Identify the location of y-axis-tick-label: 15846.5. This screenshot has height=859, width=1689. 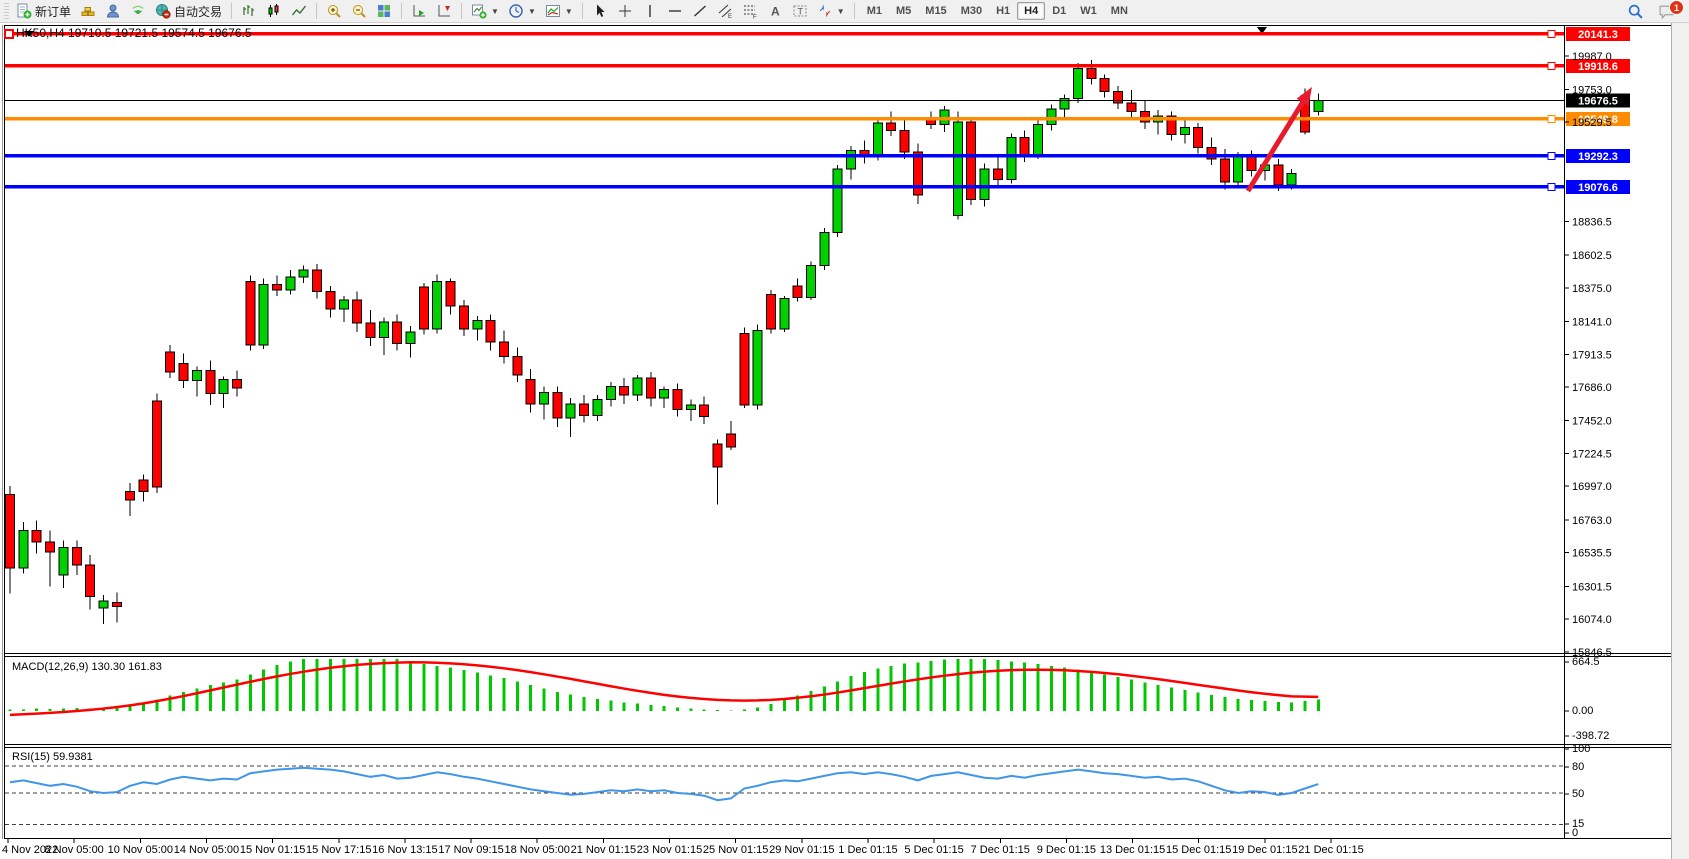
(1592, 653).